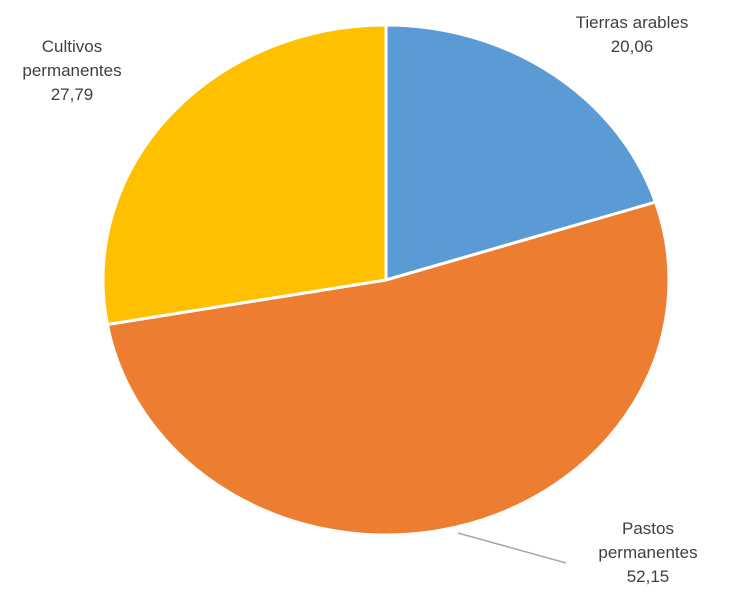 This screenshot has width=730, height=599. What do you see at coordinates (72, 46) in the screenshot?
I see `data-label-category: Cultivos` at bounding box center [72, 46].